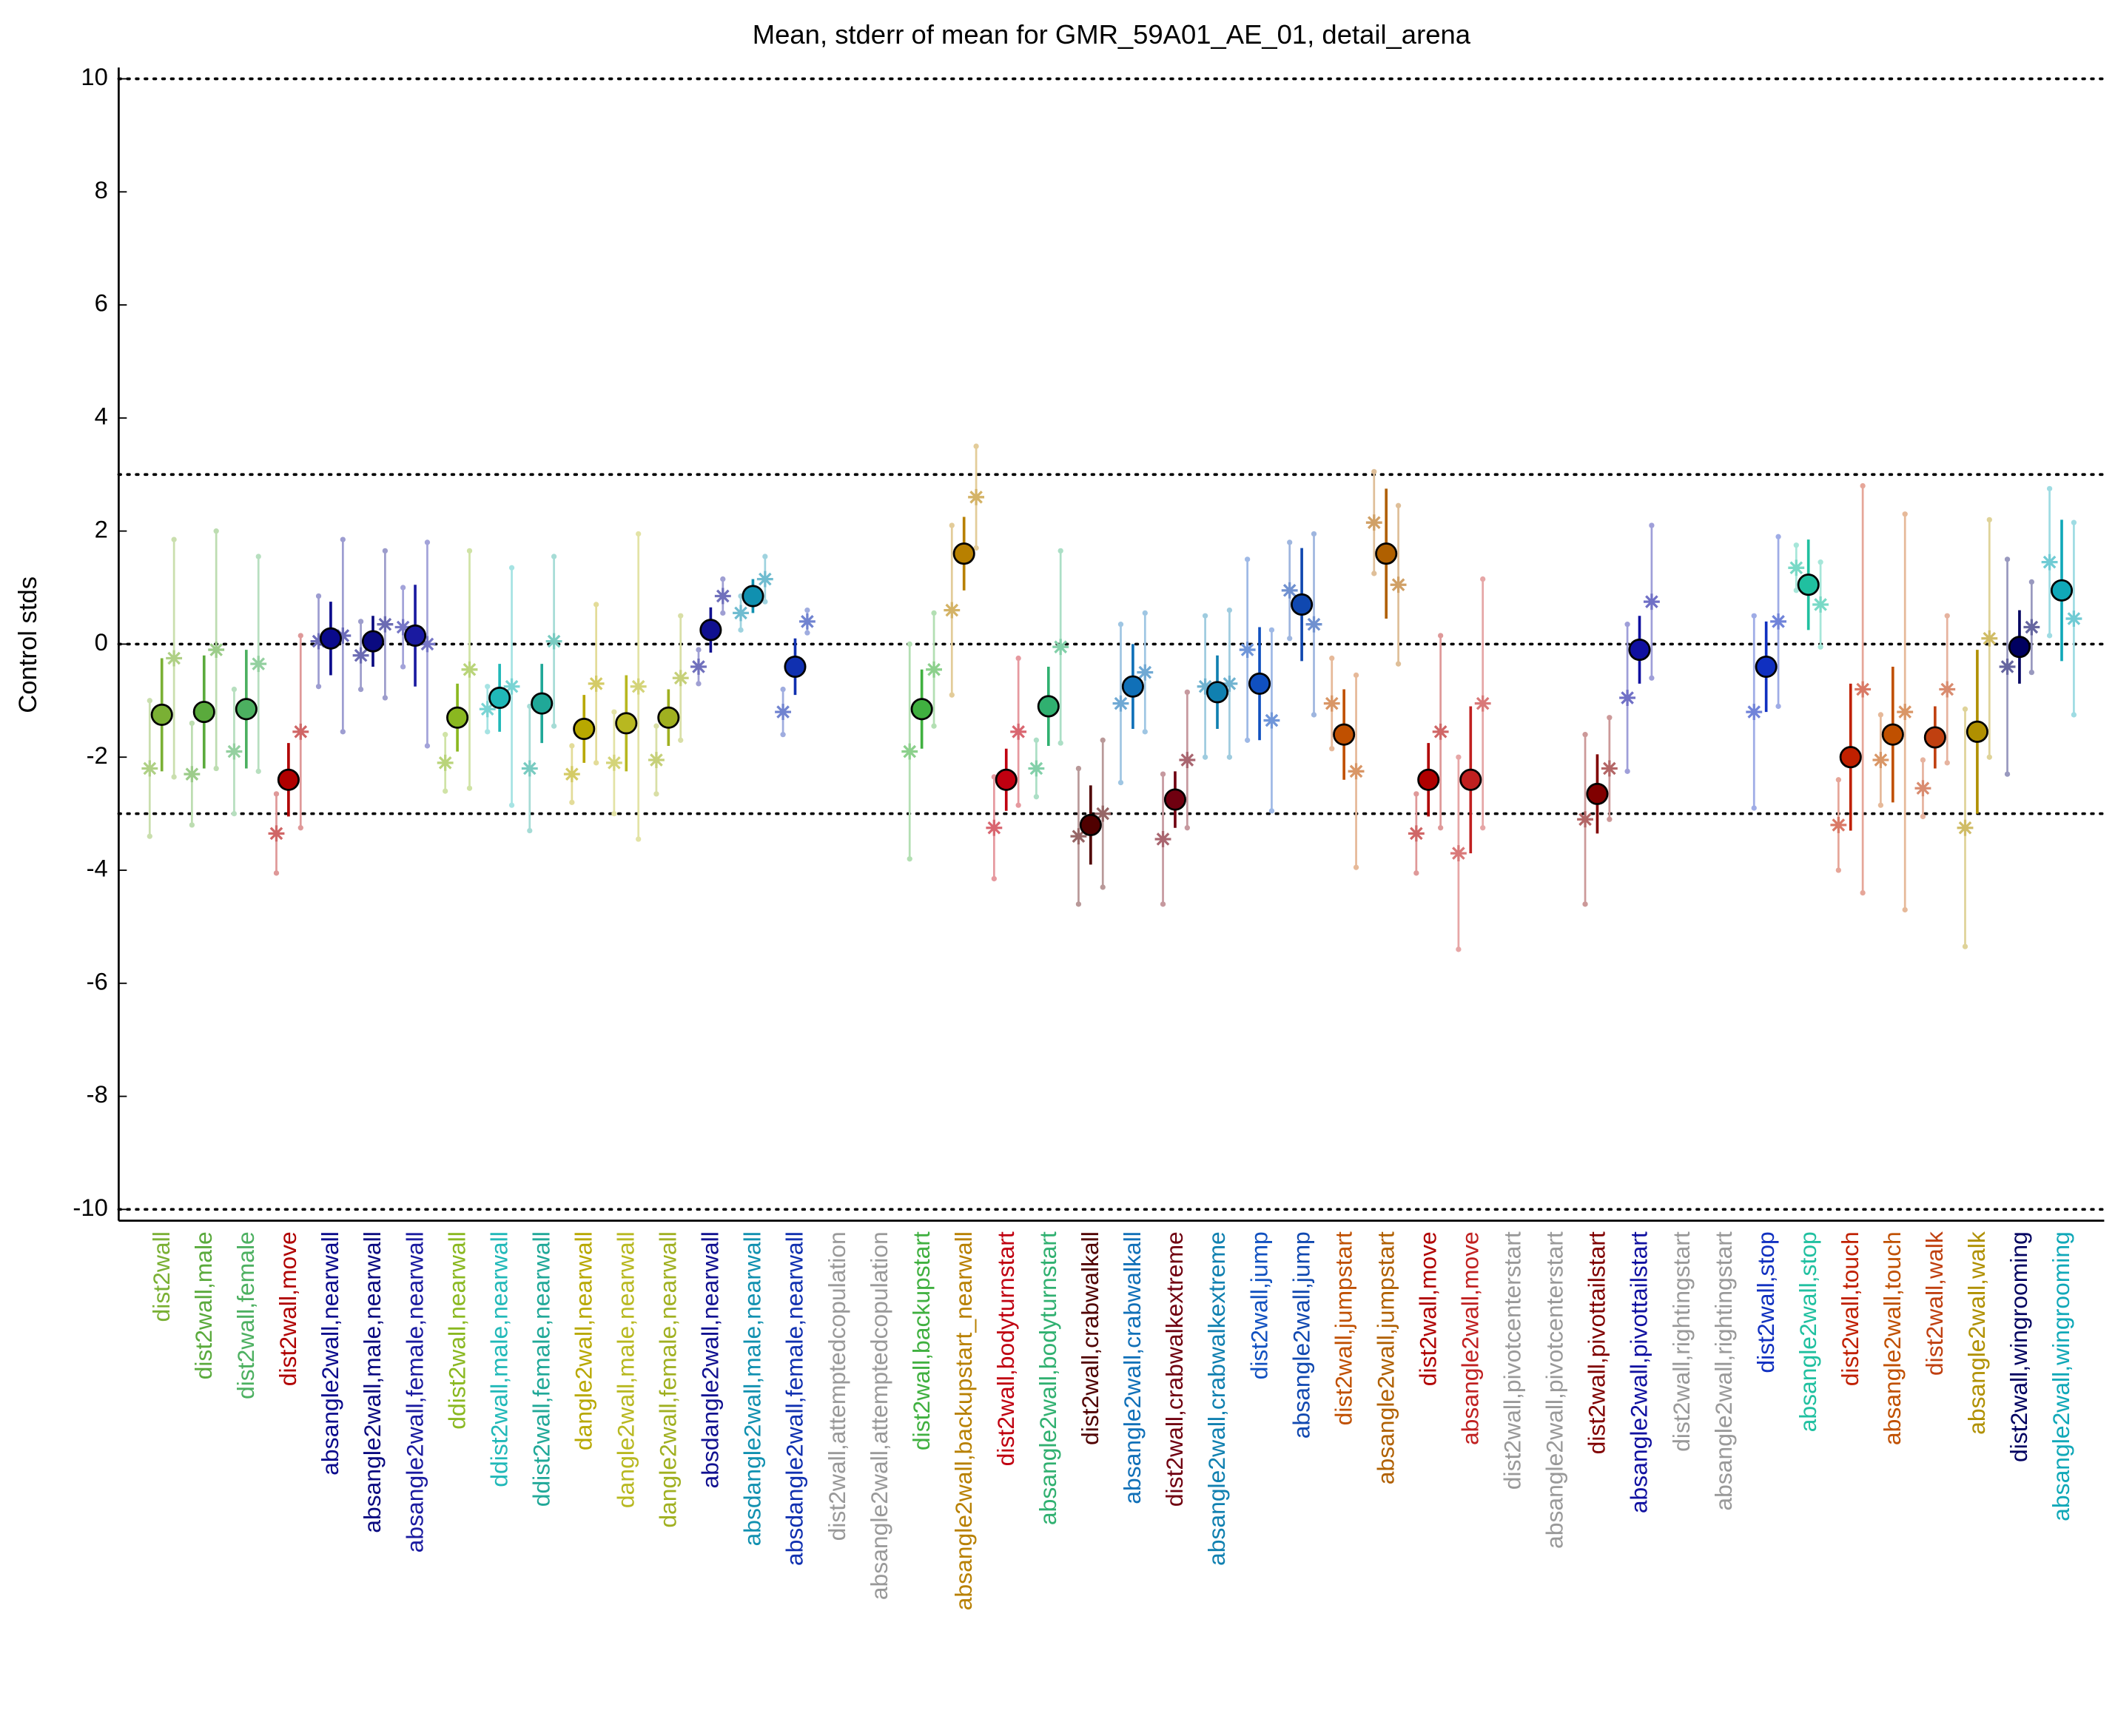 Image resolution: width=2115 pixels, height=1736 pixels. Describe the element at coordinates (1554, 1390) in the screenshot. I see `x-tick-label: absangle2wall,pivotcenterstart` at that location.